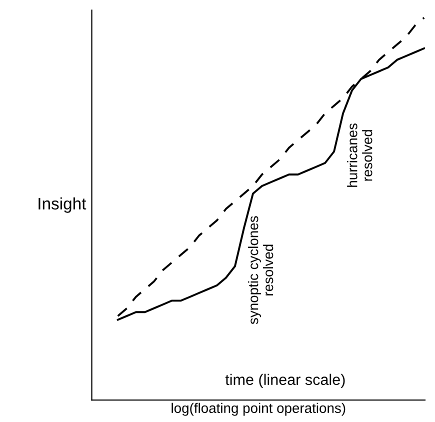 The height and width of the screenshot is (422, 435). What do you see at coordinates (261, 270) in the screenshot?
I see `annotation: synoptic cyclones resolved` at bounding box center [261, 270].